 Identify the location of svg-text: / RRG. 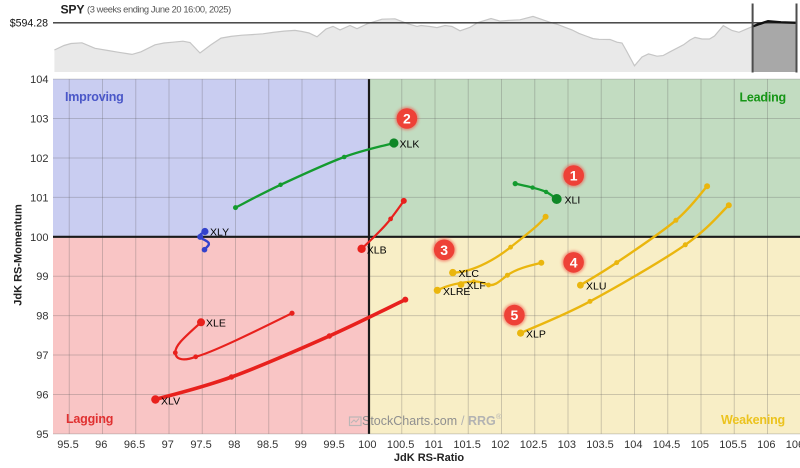
(478, 421).